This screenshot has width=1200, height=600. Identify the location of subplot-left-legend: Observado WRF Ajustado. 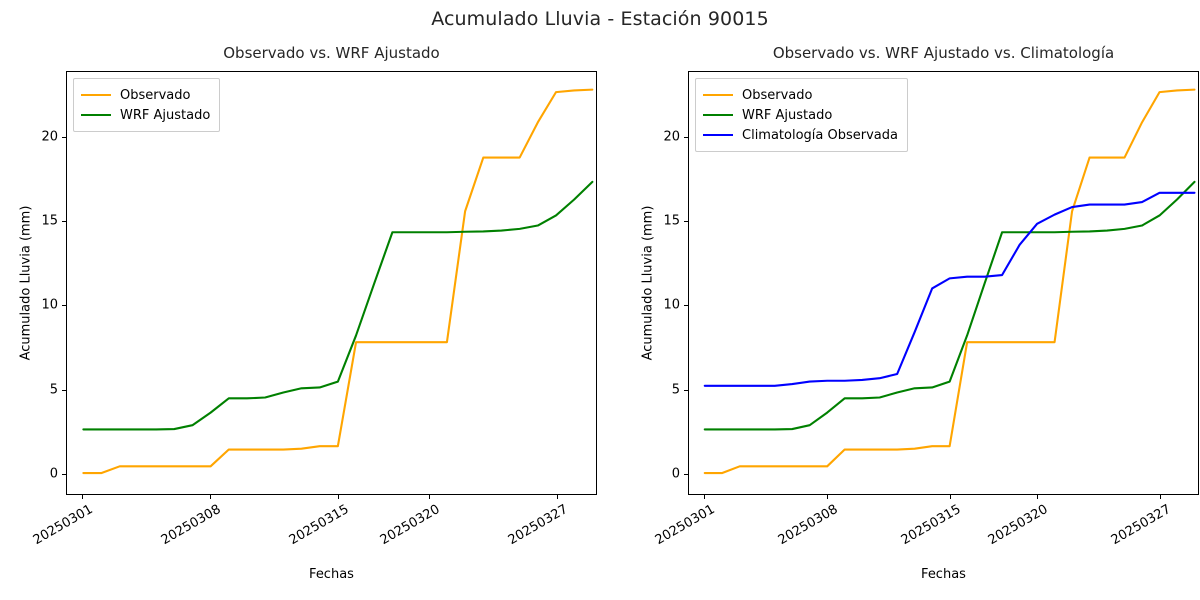
(147, 105).